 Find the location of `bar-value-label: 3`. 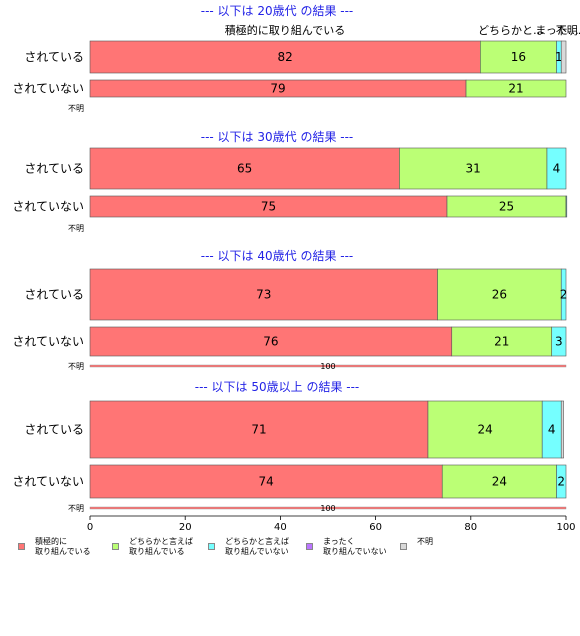

bar-value-label: 3 is located at coordinates (559, 342).